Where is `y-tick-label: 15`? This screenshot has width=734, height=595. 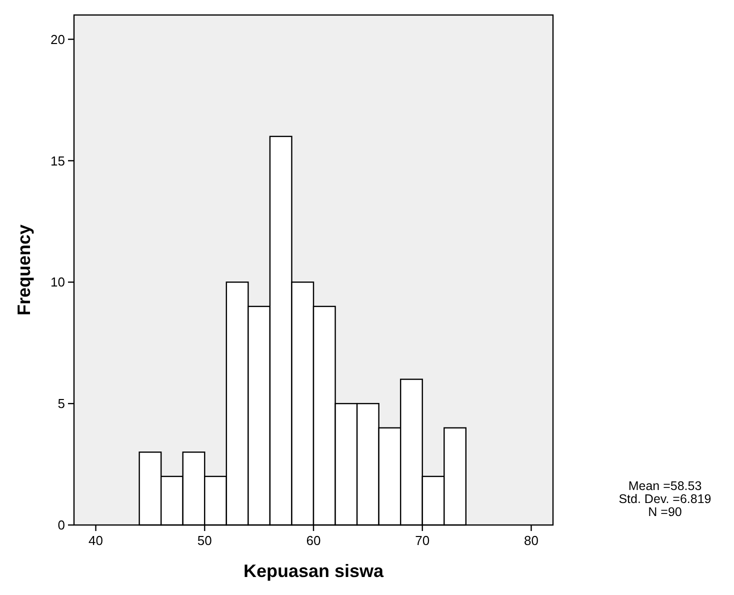
y-tick-label: 15 is located at coordinates (57, 160).